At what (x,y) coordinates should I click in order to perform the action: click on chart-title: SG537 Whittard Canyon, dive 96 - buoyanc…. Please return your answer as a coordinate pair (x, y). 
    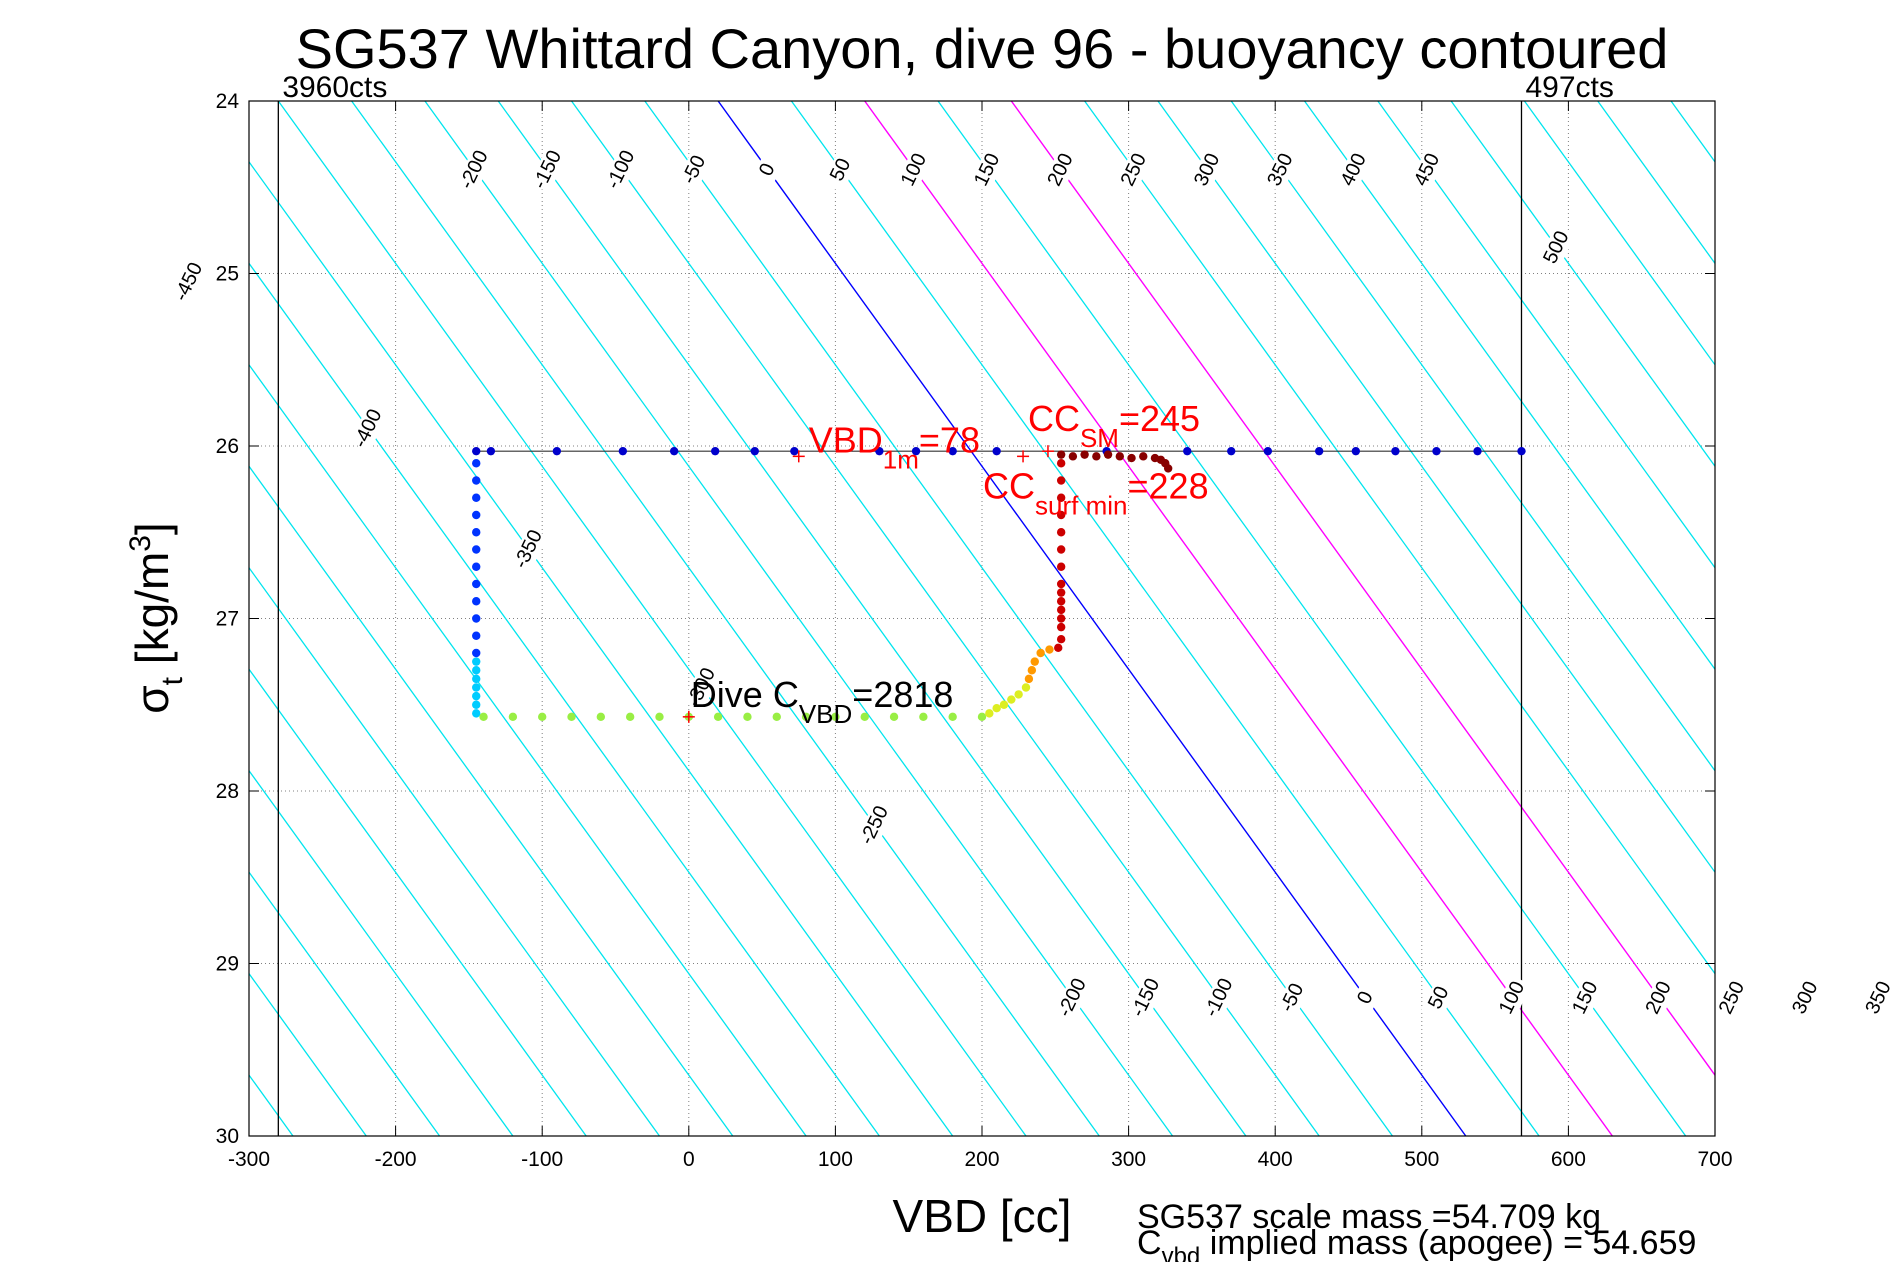
    Looking at the image, I should click on (982, 48).